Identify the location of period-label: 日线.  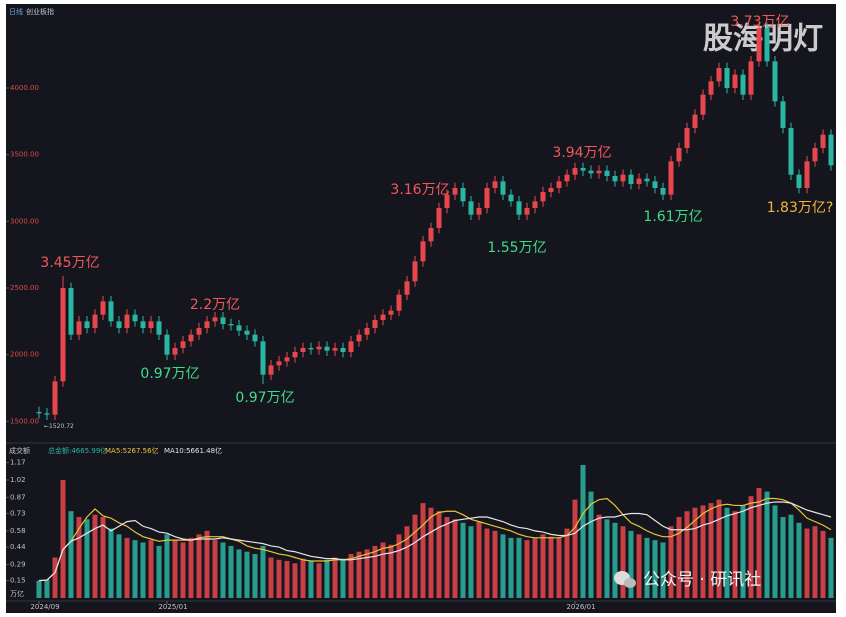
(16, 11).